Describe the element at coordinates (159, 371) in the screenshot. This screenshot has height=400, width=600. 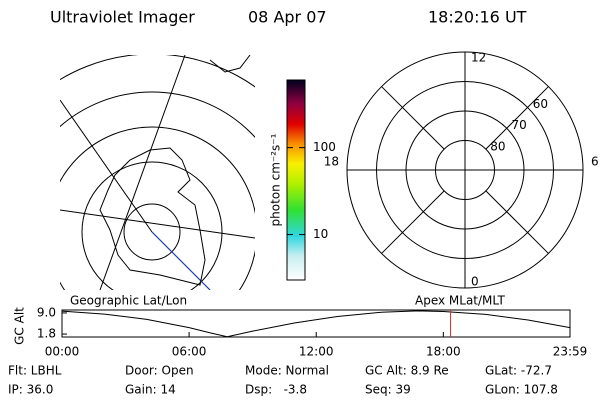
I see `info-field: Door: Open` at that location.